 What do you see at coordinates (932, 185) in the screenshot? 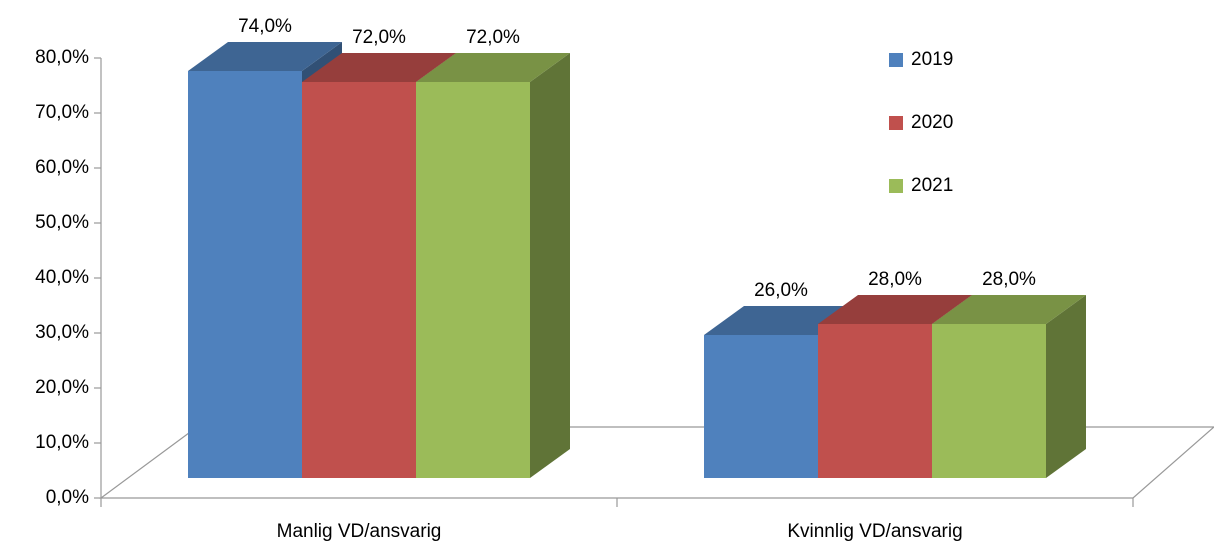
I see `legend-label: 2021` at bounding box center [932, 185].